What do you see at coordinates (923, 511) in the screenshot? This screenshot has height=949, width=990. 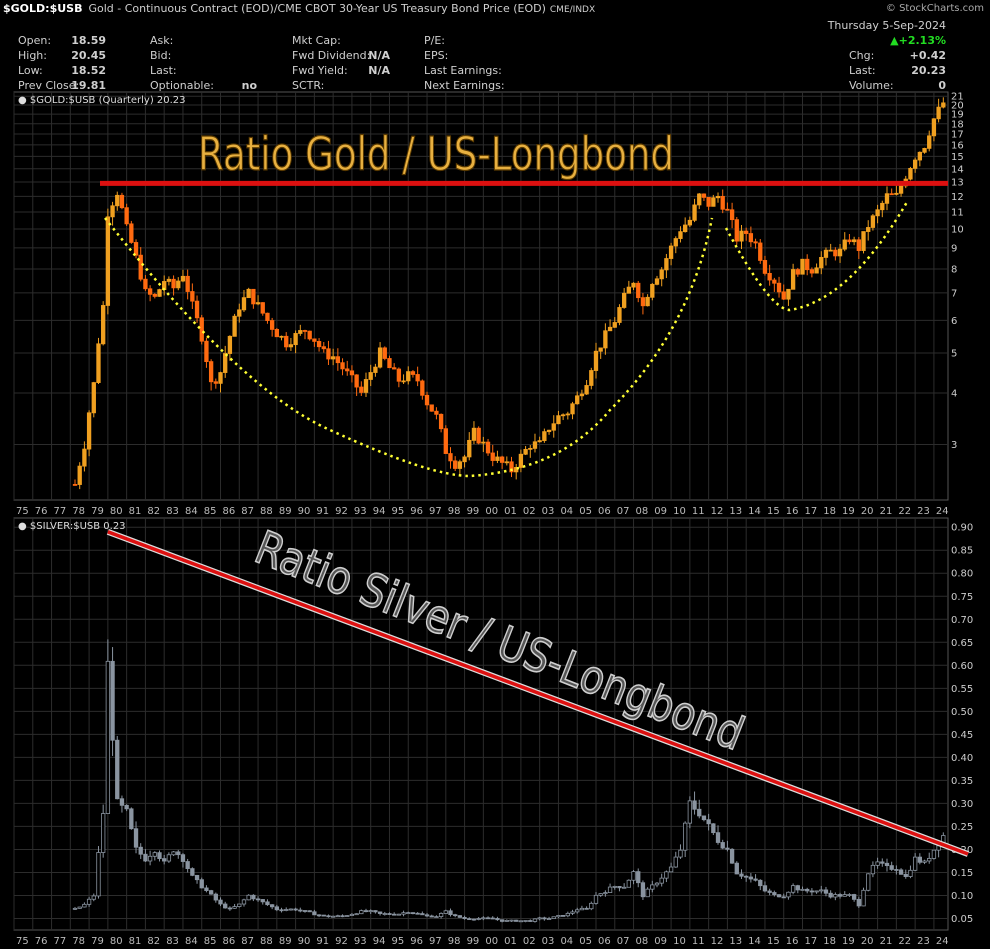 I see `x-tick-label: 23` at bounding box center [923, 511].